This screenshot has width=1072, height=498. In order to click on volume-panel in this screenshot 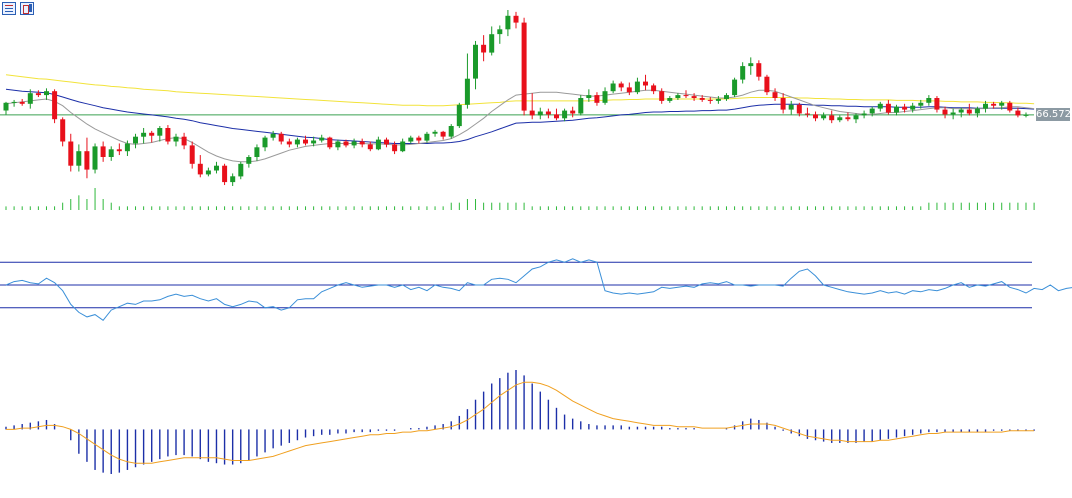, I will do `click(520, 199)`.